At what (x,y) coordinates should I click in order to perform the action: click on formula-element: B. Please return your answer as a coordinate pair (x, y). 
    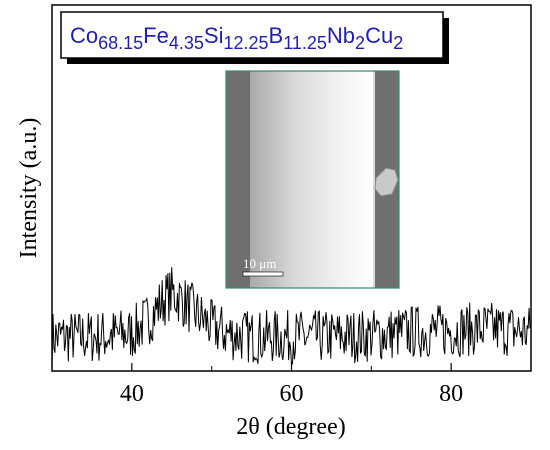
    Looking at the image, I should click on (276, 35).